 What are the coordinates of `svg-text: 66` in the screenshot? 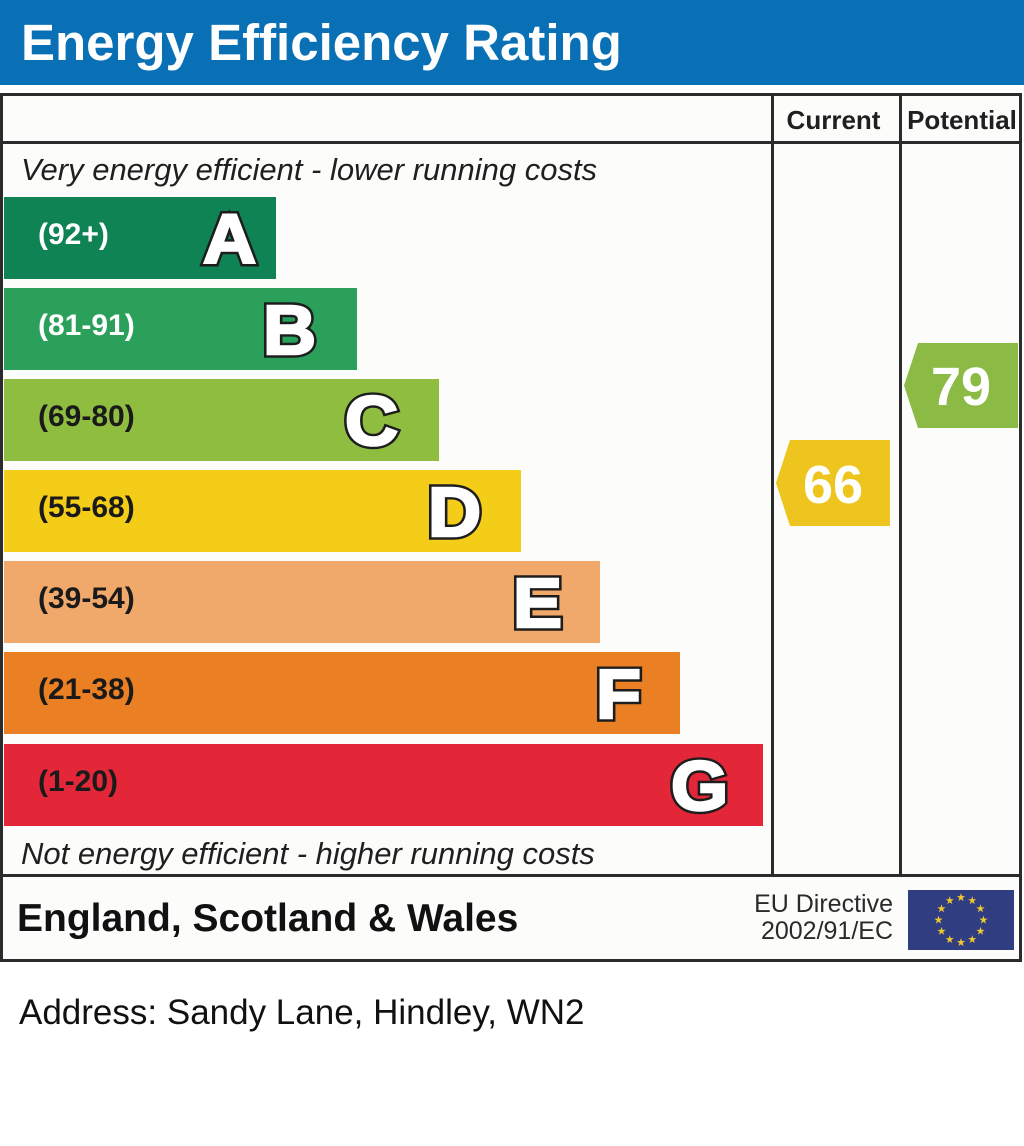 It's located at (833, 485).